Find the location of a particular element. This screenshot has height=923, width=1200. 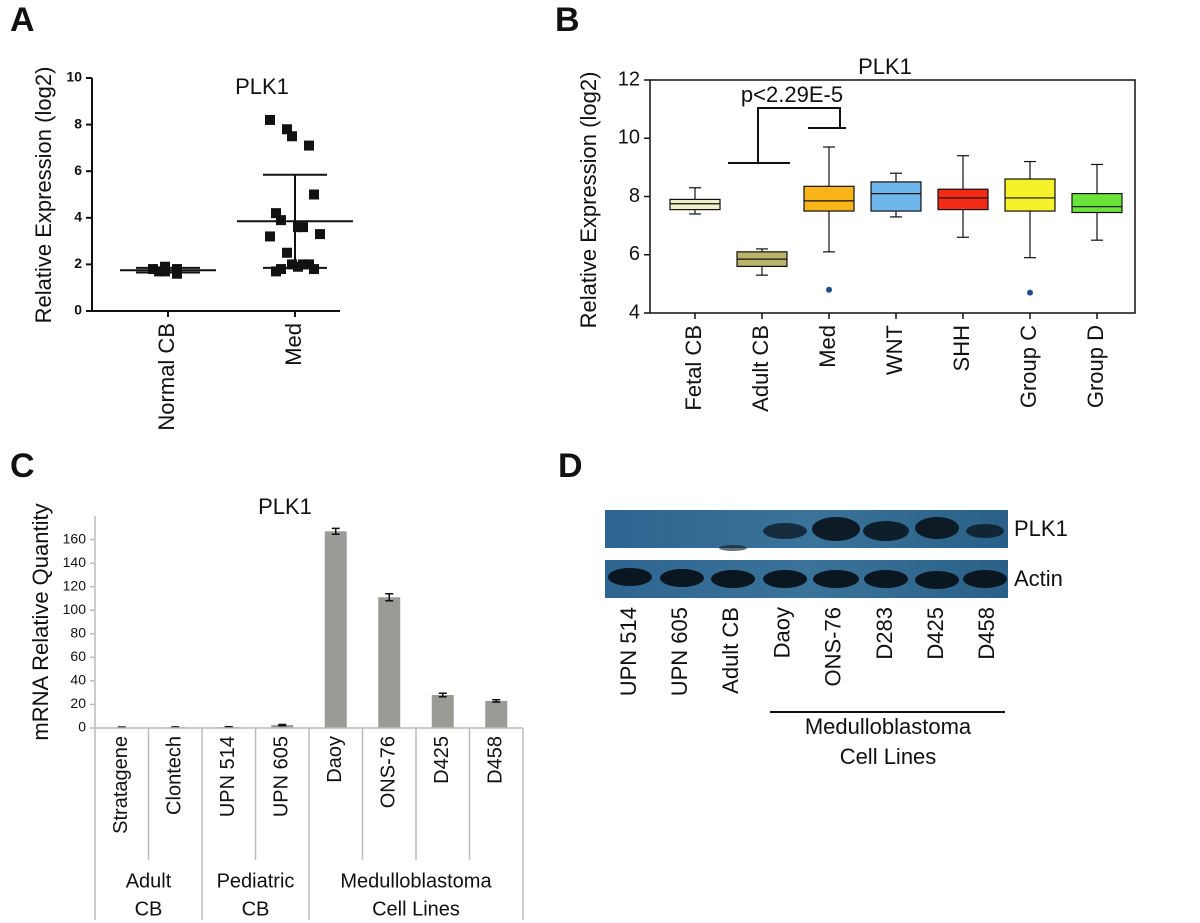

y-tick-label: 12 is located at coordinates (629, 79).